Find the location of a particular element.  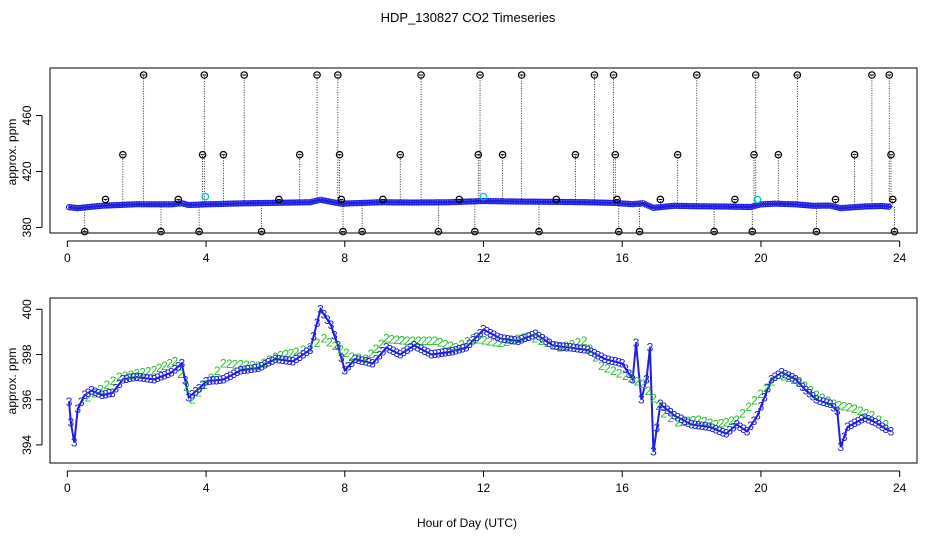

bottom-y-tick-label: 398 is located at coordinates (27, 354).